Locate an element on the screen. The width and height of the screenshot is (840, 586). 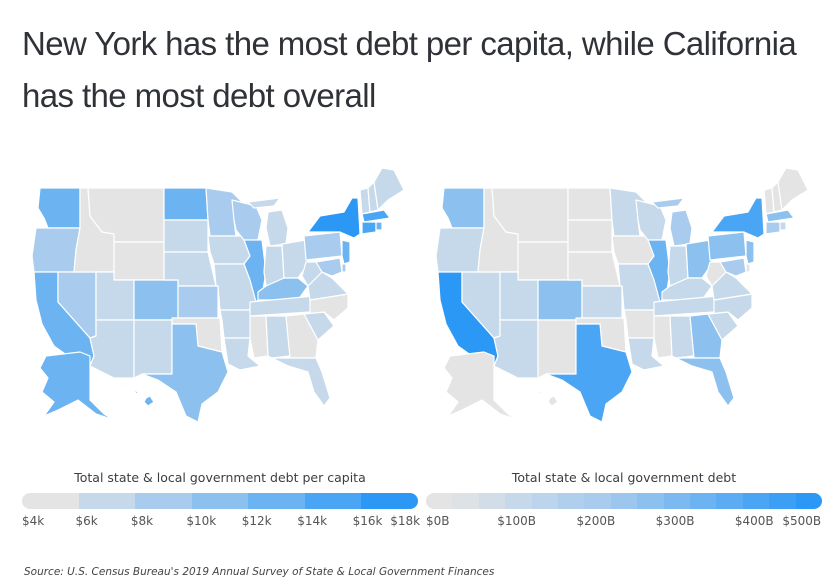
legend-tick-label: $12k is located at coordinates (256, 521).